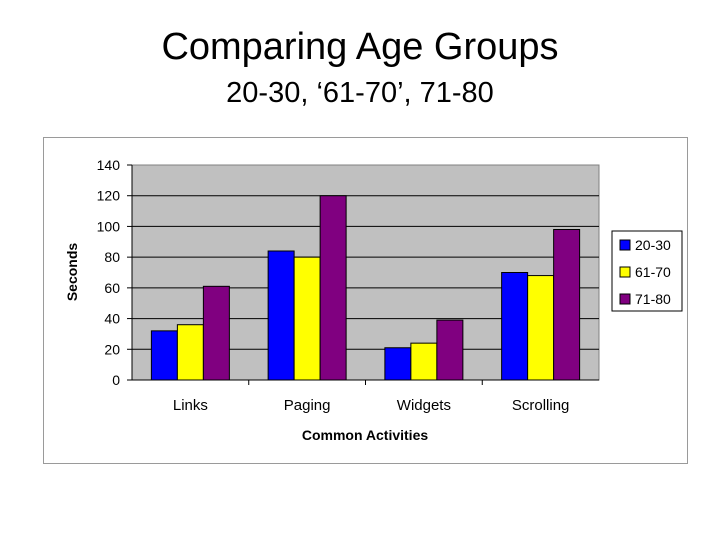 The height and width of the screenshot is (540, 720). I want to click on y-tick-label: 20, so click(112, 349).